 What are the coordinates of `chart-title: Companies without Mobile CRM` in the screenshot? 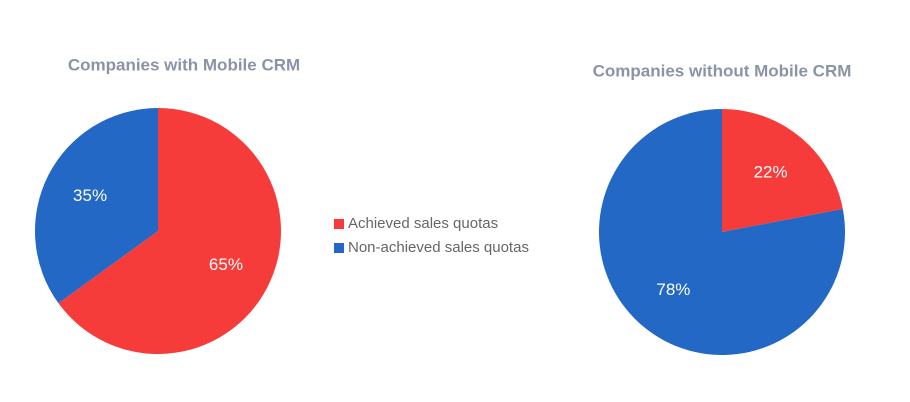 It's located at (722, 70).